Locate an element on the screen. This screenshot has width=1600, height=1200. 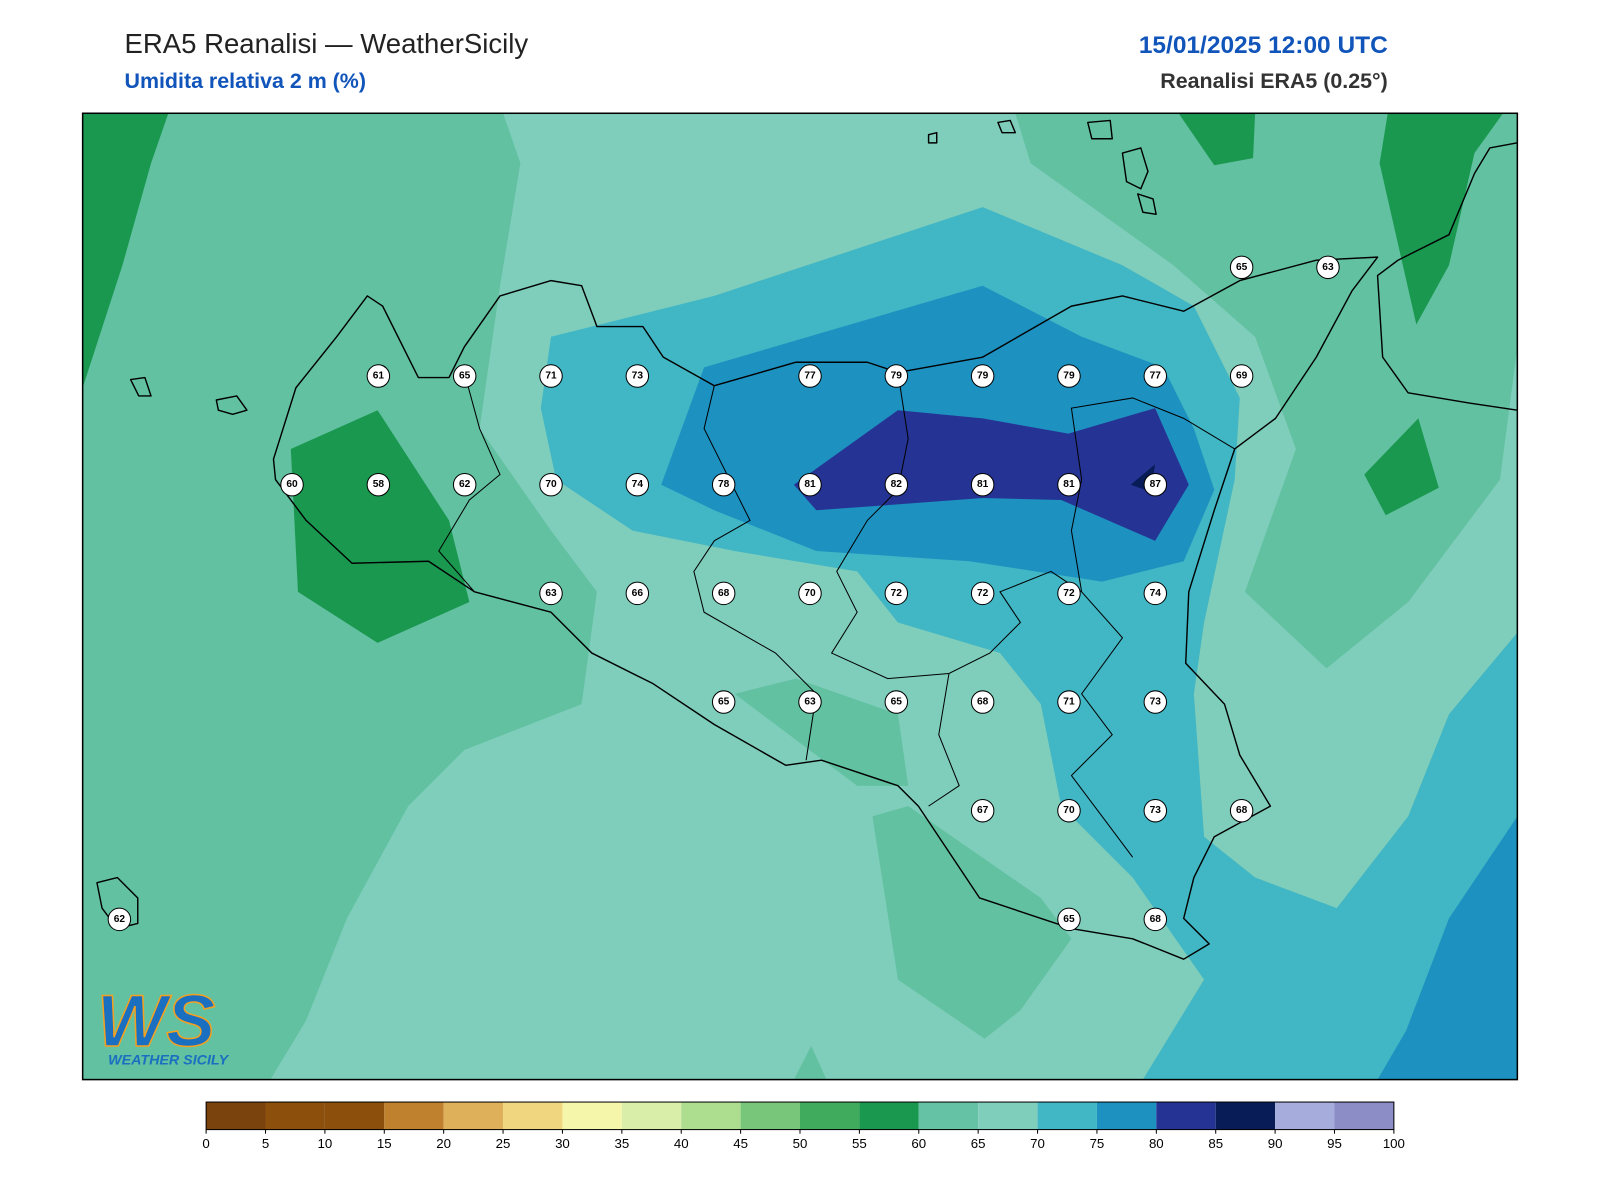
subtitle: Umidita relativa 2 m (%) is located at coordinates (245, 81).